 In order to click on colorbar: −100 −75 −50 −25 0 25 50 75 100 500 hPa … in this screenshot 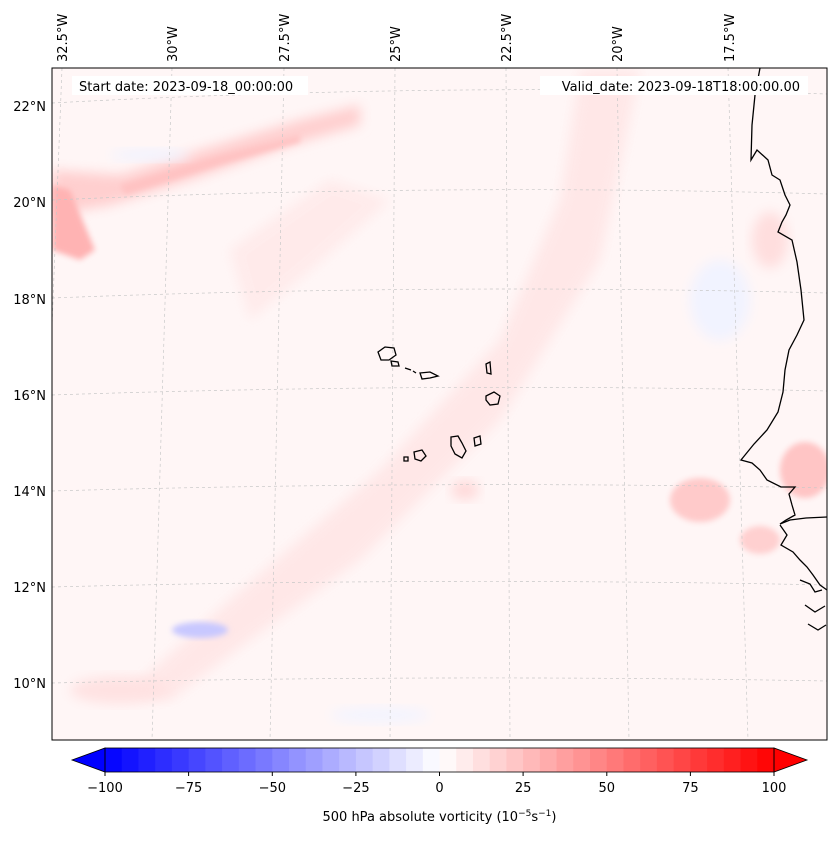, I will do `click(439, 786)`.